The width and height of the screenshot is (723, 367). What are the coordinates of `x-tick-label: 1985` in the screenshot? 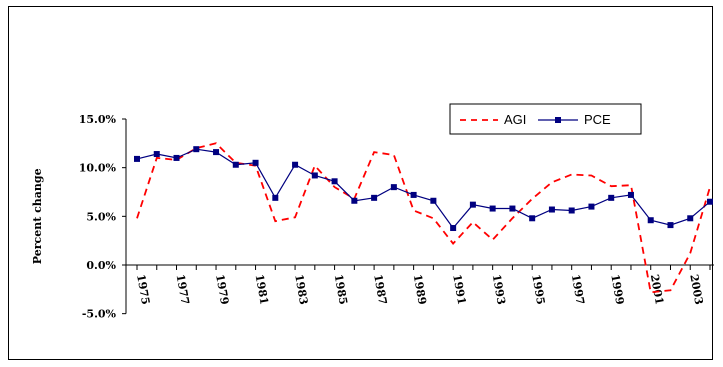 It's located at (341, 289).